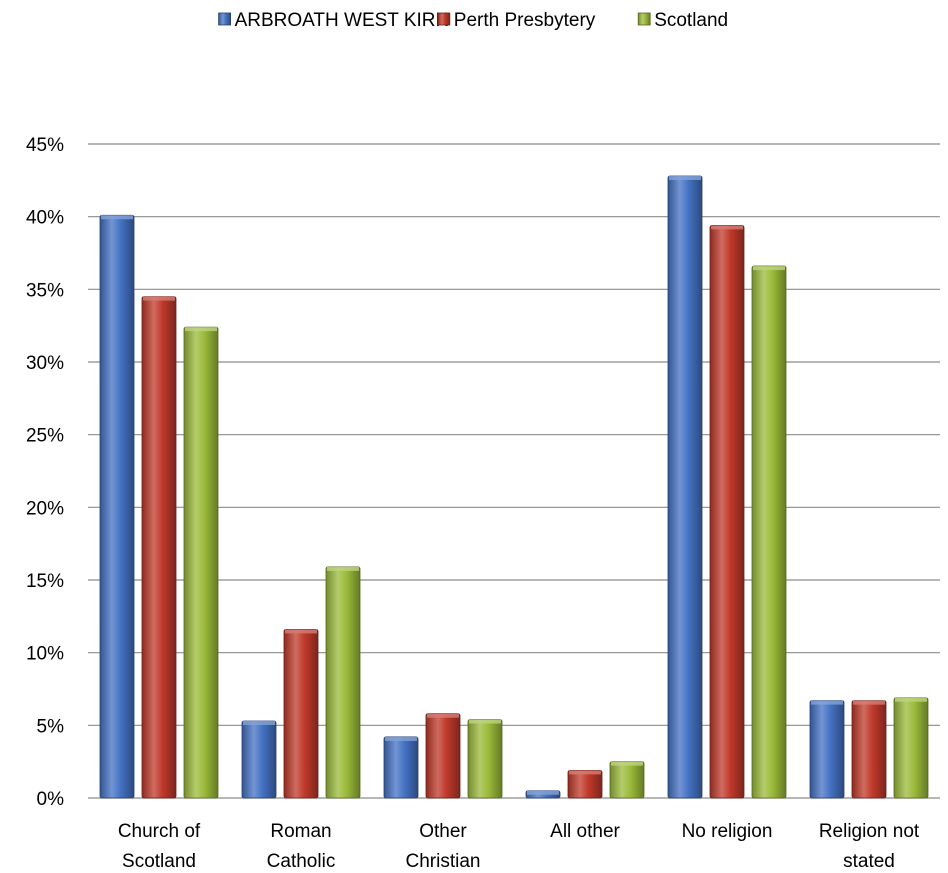 The height and width of the screenshot is (873, 948). I want to click on bar-arbroath-west-kirk-no-religion, so click(685, 487).